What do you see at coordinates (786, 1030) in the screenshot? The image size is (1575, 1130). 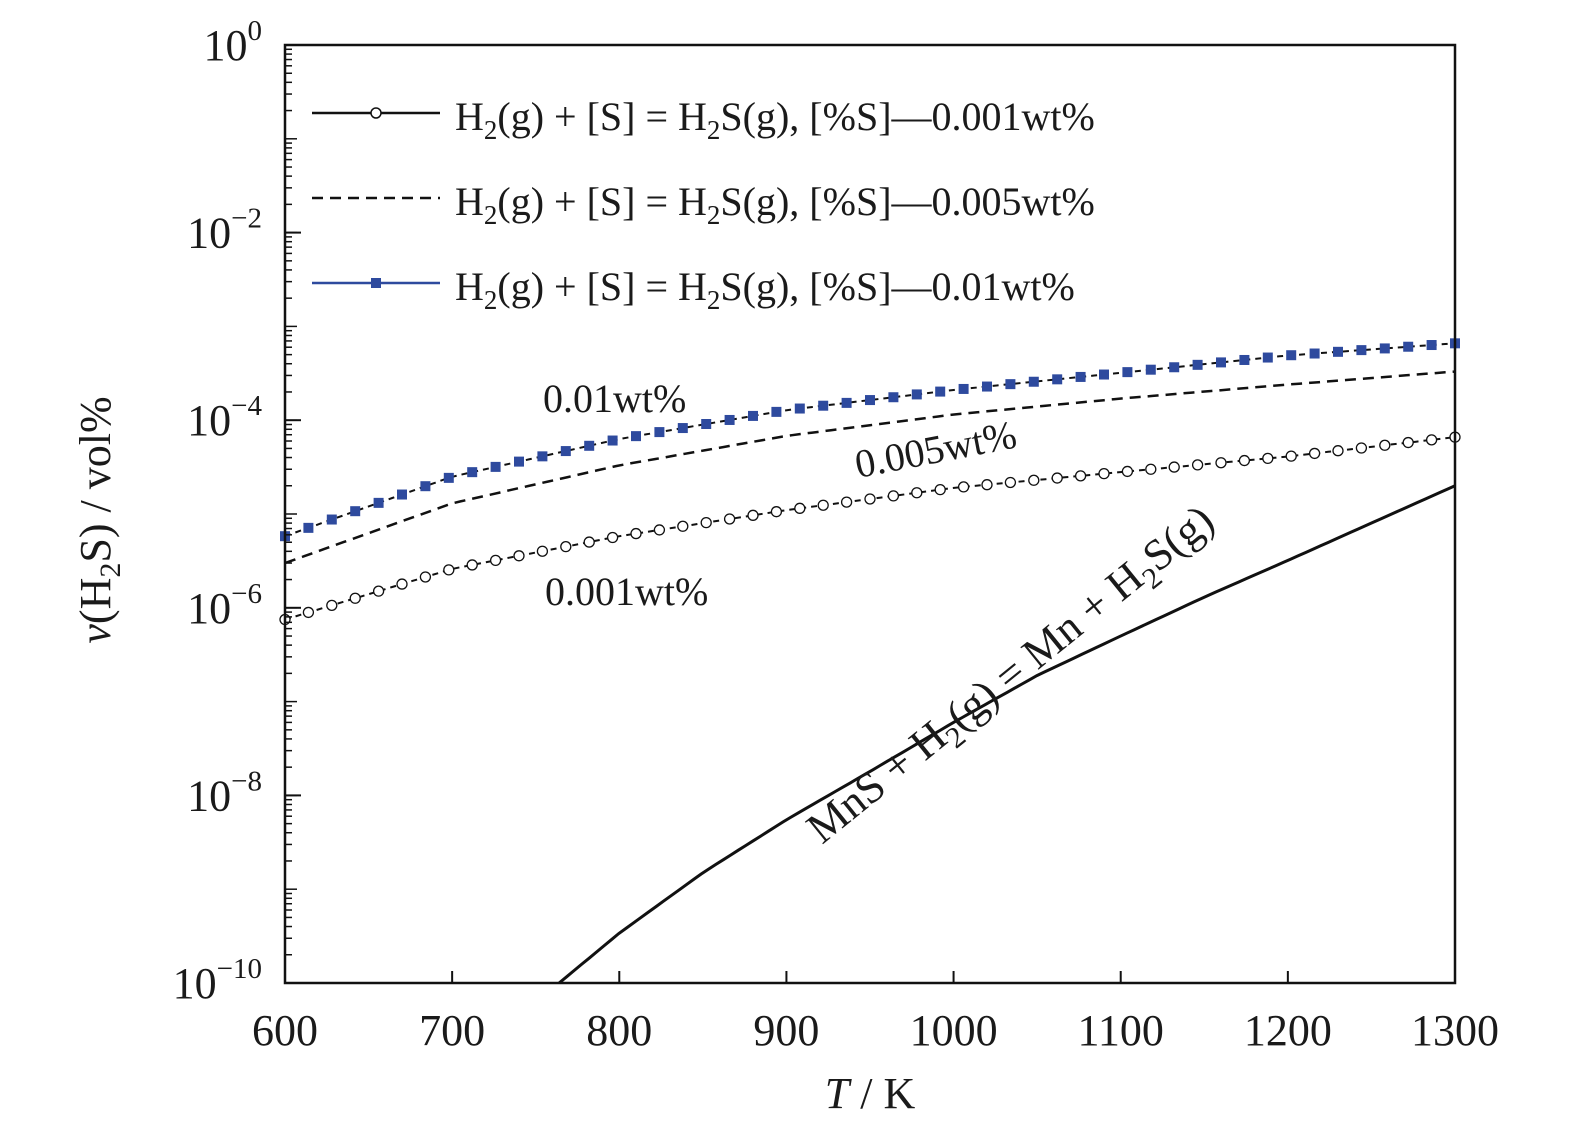 I see `x-tick-label: 900` at bounding box center [786, 1030].